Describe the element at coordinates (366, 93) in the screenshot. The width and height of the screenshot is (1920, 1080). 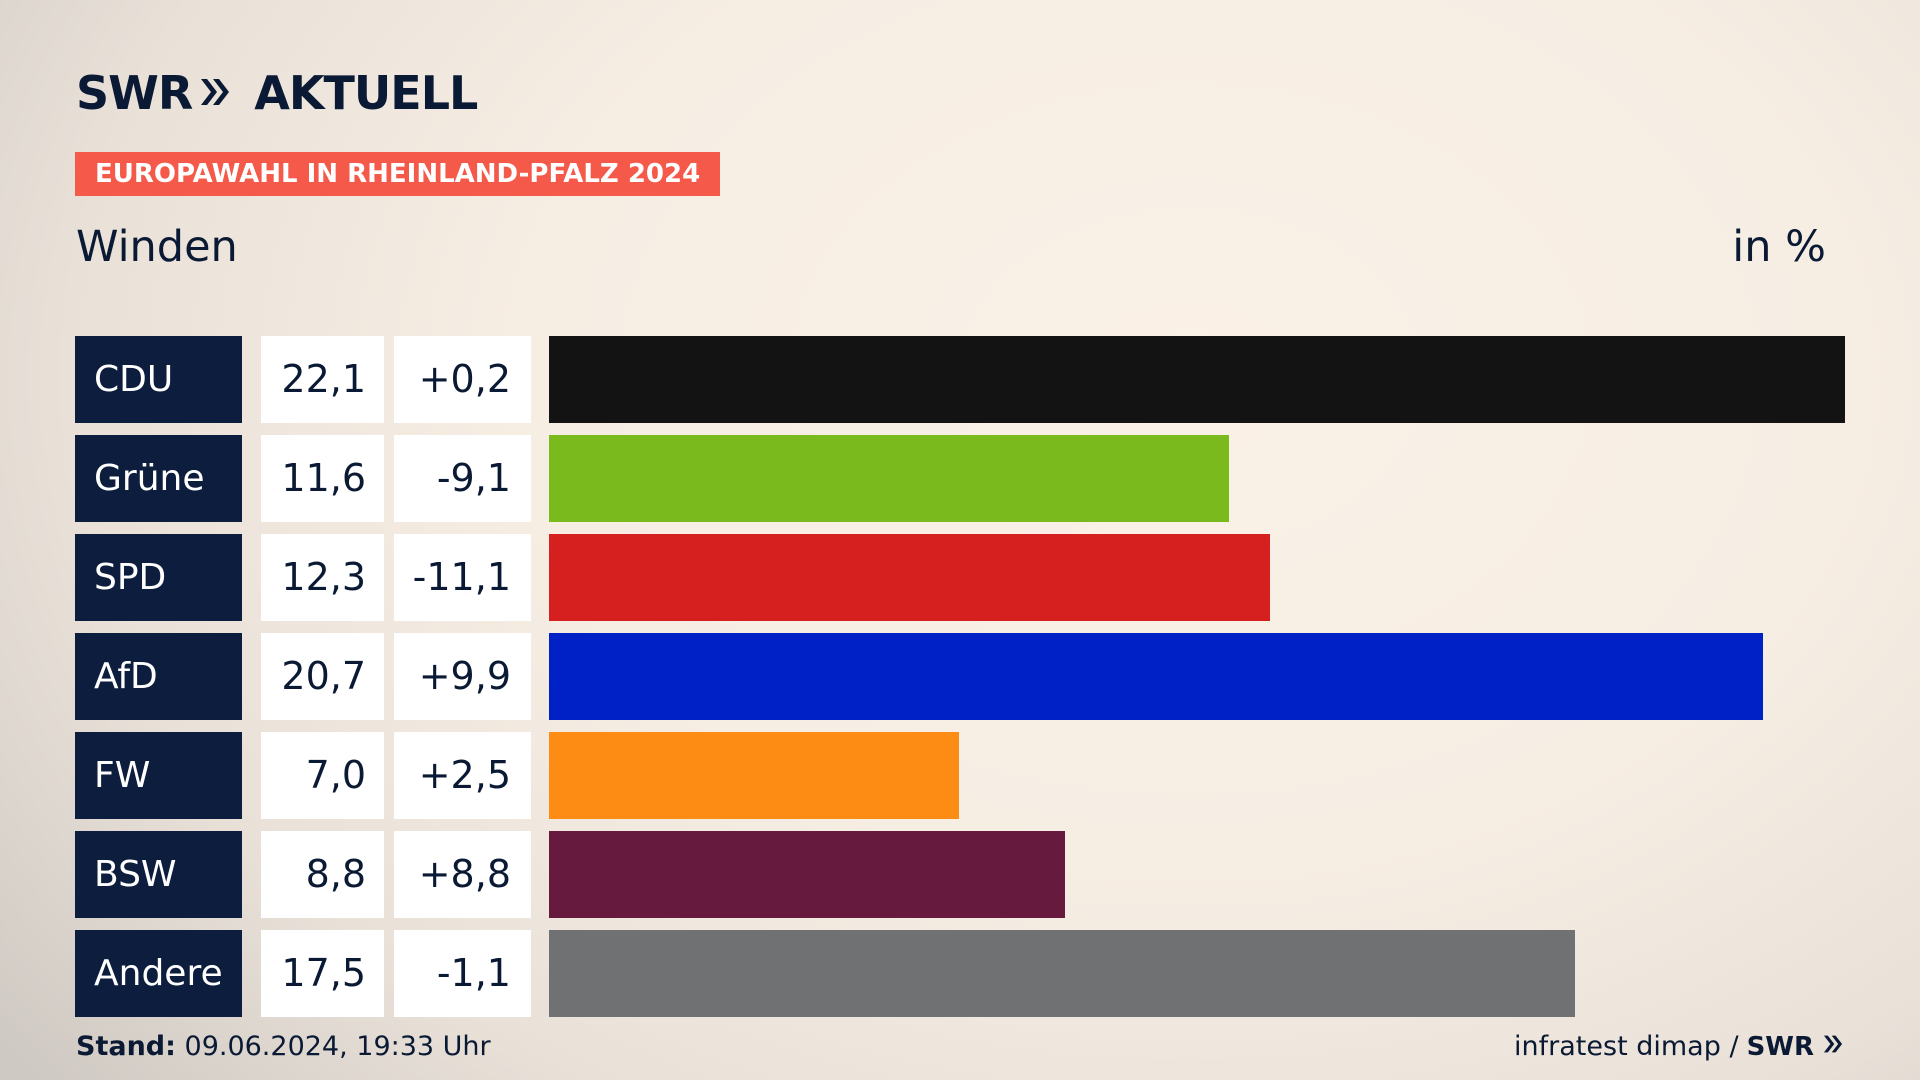
I see `logo-product: AKTUELL` at that location.